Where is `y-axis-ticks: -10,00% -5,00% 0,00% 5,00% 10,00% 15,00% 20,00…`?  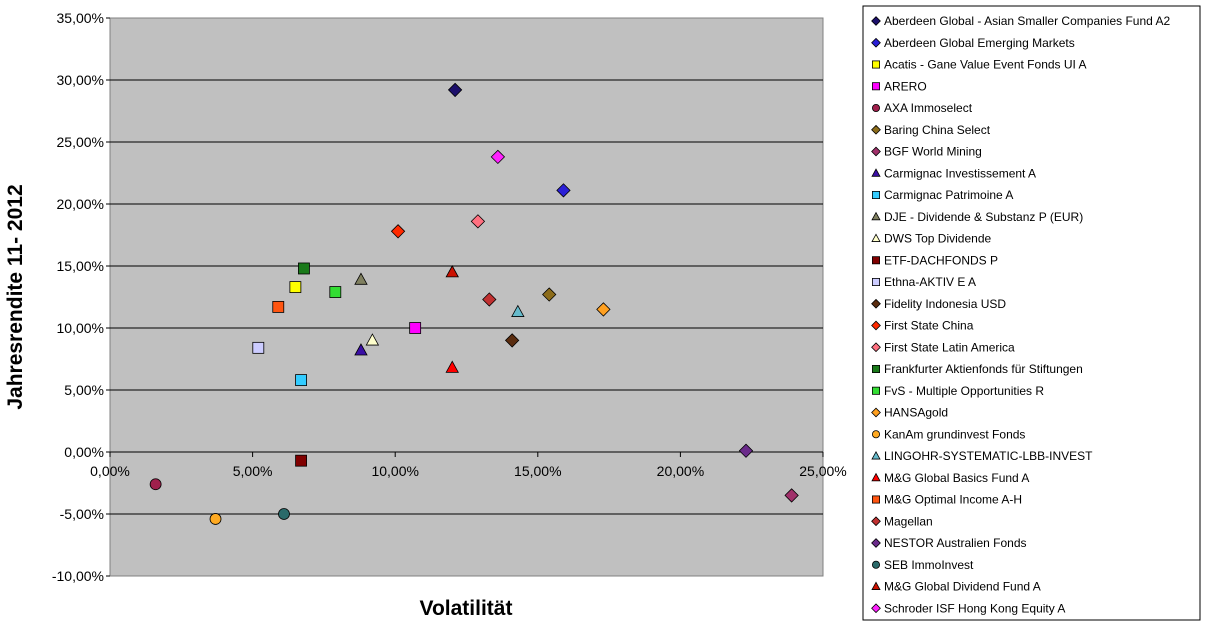
y-axis-ticks: -10,00% -5,00% 0,00% 5,00% 10,00% 15,00% 20,00… is located at coordinates (81, 297).